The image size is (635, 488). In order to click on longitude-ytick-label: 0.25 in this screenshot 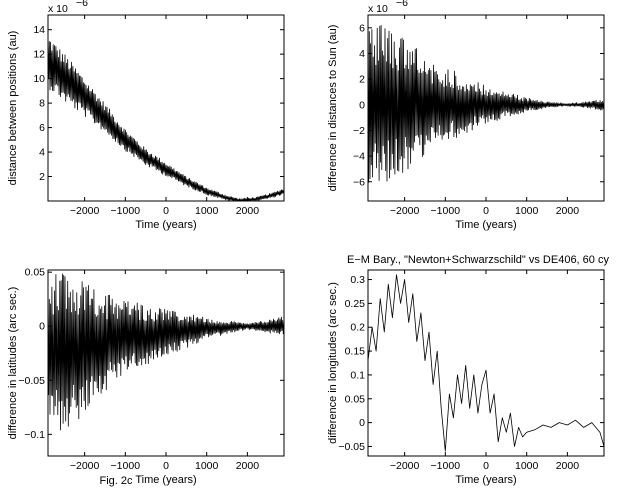, I will do `click(355, 304)`.